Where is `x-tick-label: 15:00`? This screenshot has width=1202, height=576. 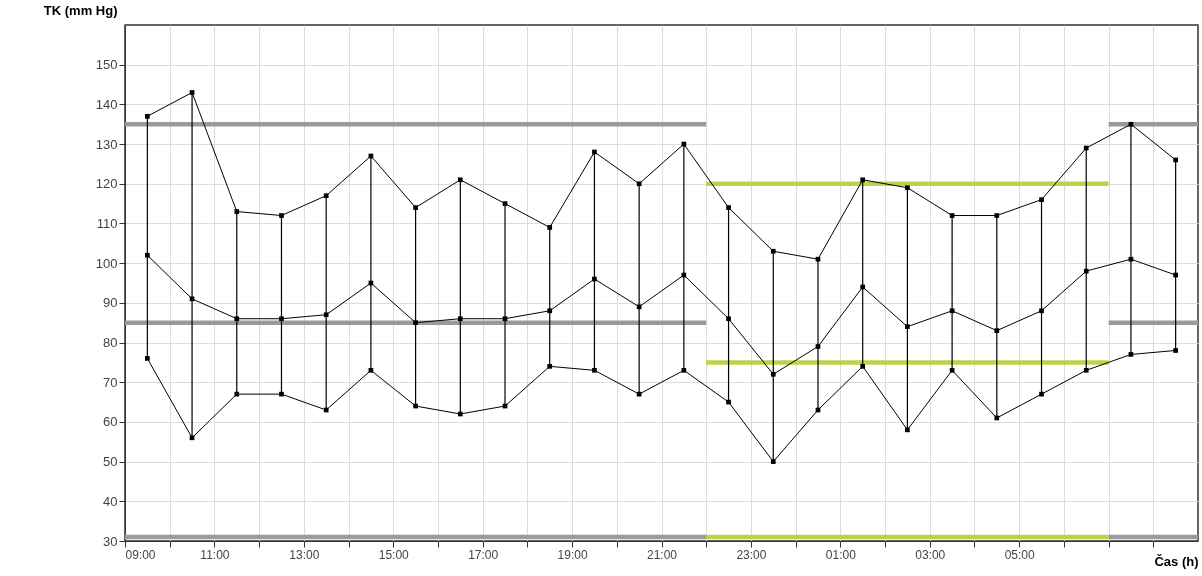 x-tick-label: 15:00 is located at coordinates (394, 554).